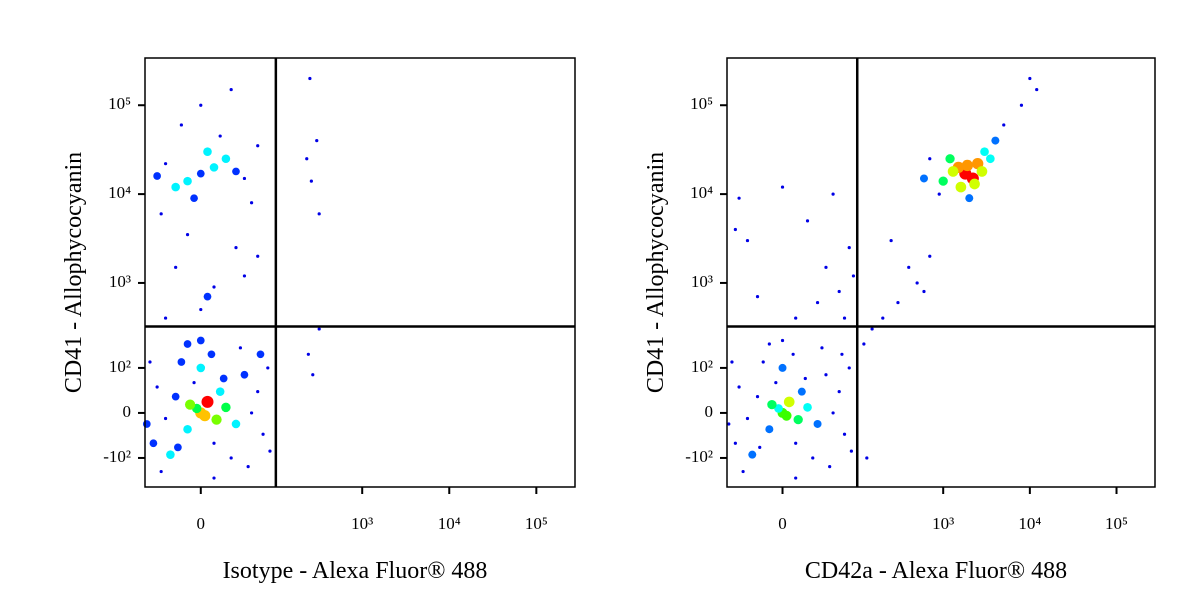 The width and height of the screenshot is (1200, 600). Describe the element at coordinates (702, 281) in the screenshot. I see `y-tick-label: 10³` at that location.